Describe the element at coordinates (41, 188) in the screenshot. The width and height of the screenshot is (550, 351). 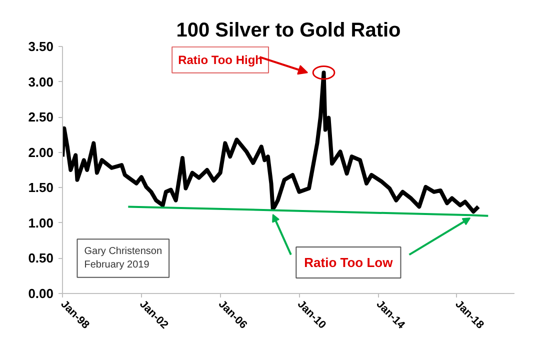
I see `y-tick-label: 1.50` at that location.